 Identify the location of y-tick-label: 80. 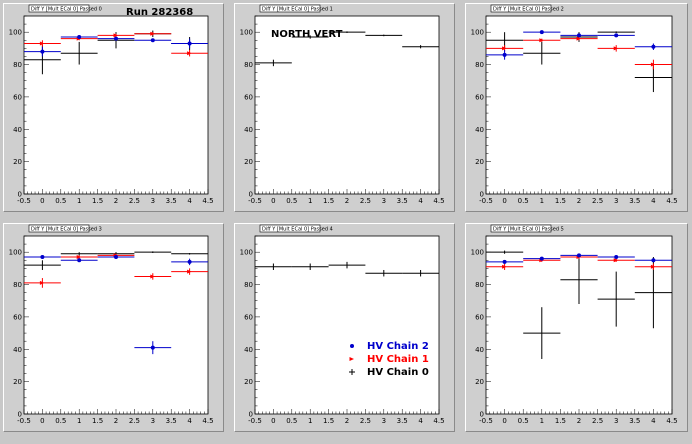
(17, 65).